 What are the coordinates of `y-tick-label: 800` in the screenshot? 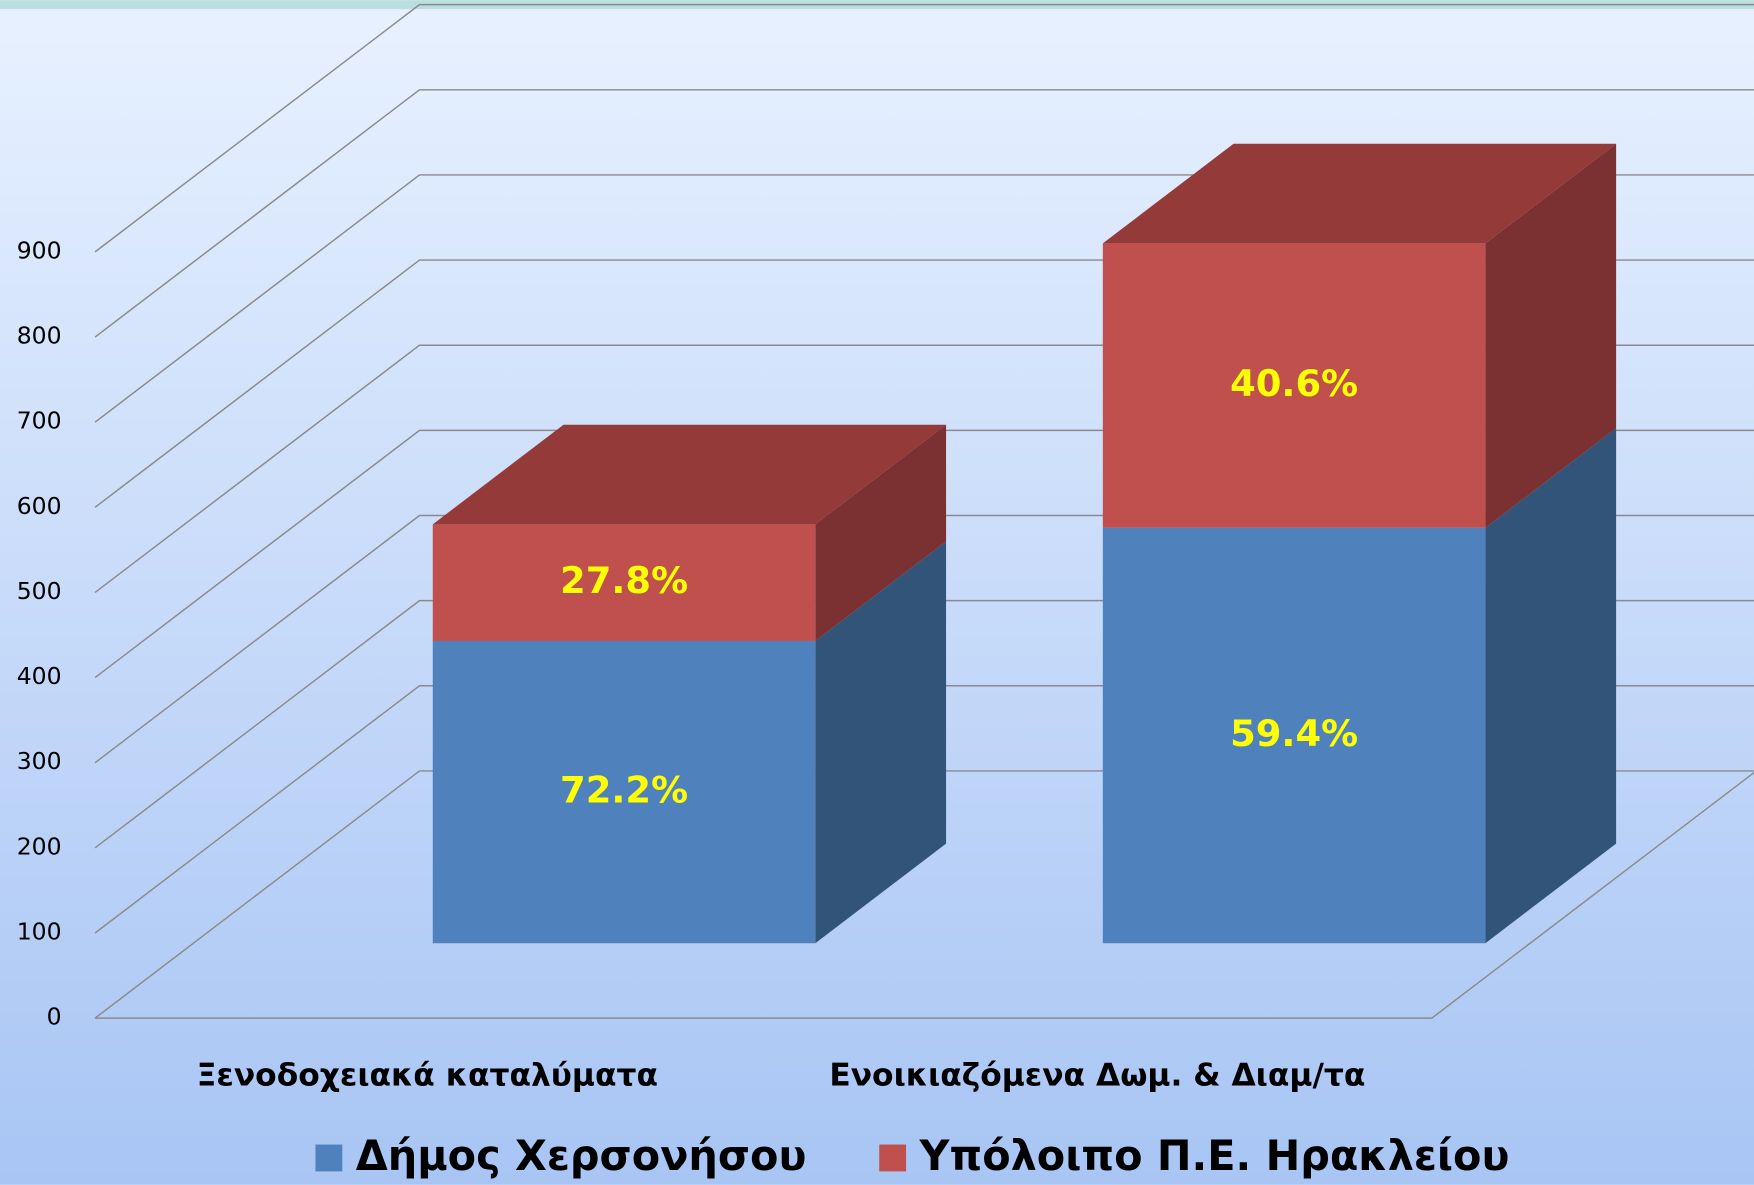 It's located at (39, 336).